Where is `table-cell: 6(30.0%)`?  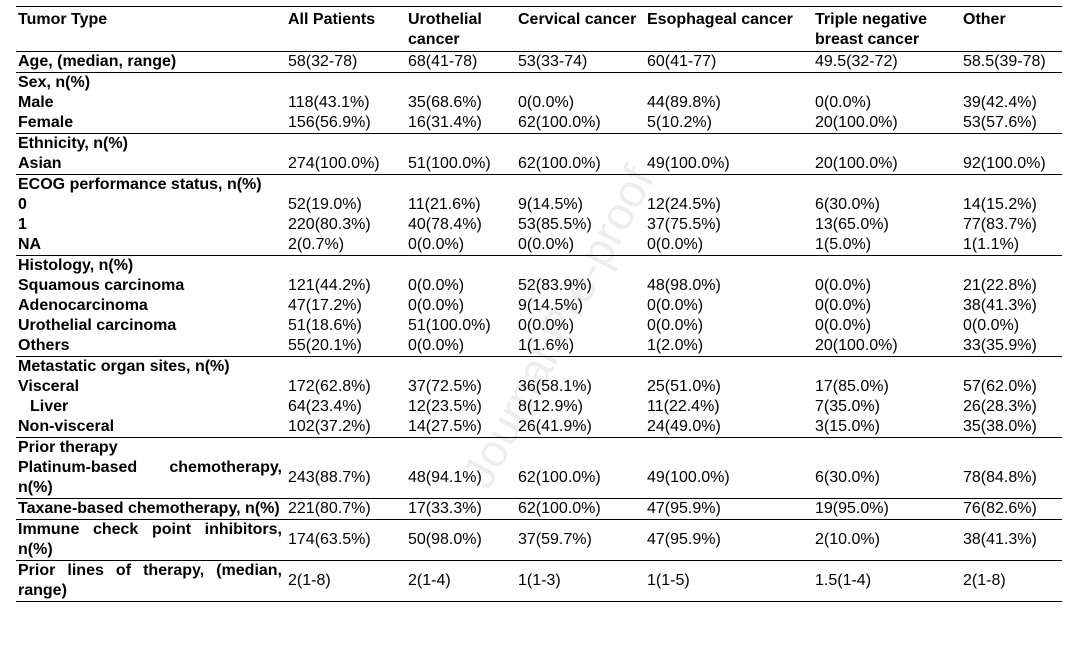 table-cell: 6(30.0%) is located at coordinates (887, 478).